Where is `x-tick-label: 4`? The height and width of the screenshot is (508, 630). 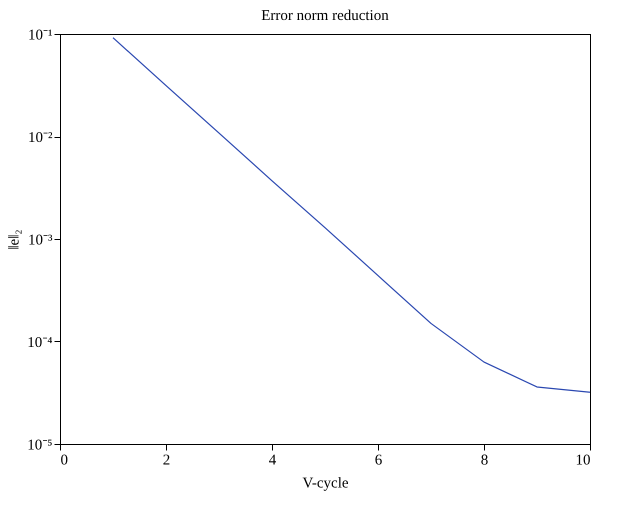
x-tick-label: 4 is located at coordinates (272, 460).